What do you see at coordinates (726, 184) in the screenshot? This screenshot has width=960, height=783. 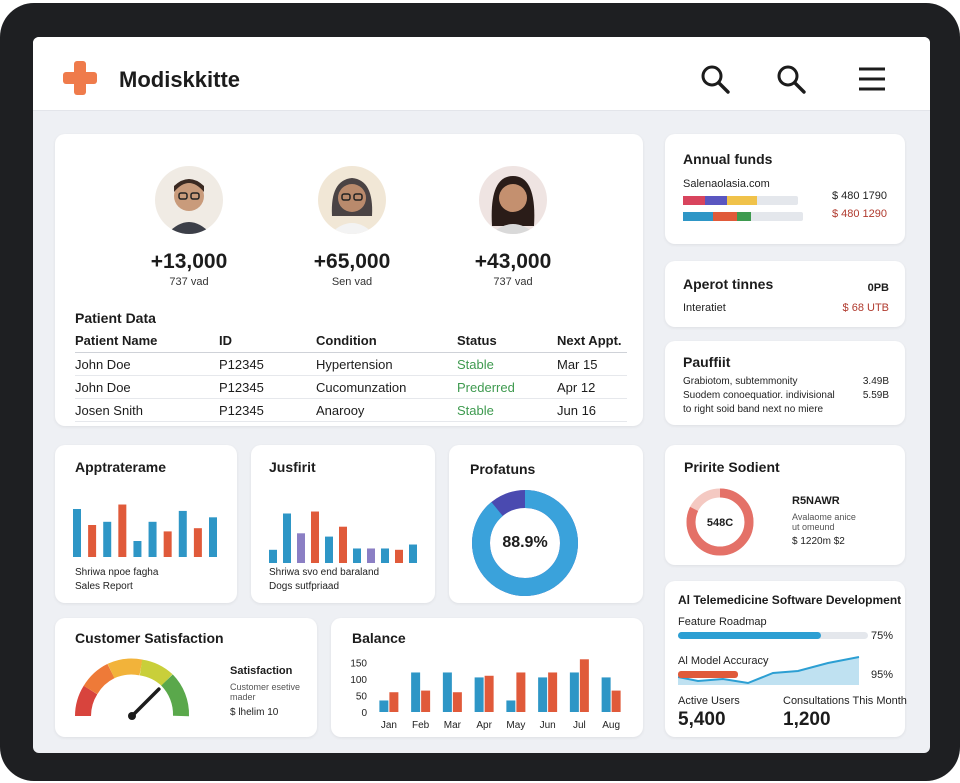 I see `annual-funds-site: Salenaolasia.com` at bounding box center [726, 184].